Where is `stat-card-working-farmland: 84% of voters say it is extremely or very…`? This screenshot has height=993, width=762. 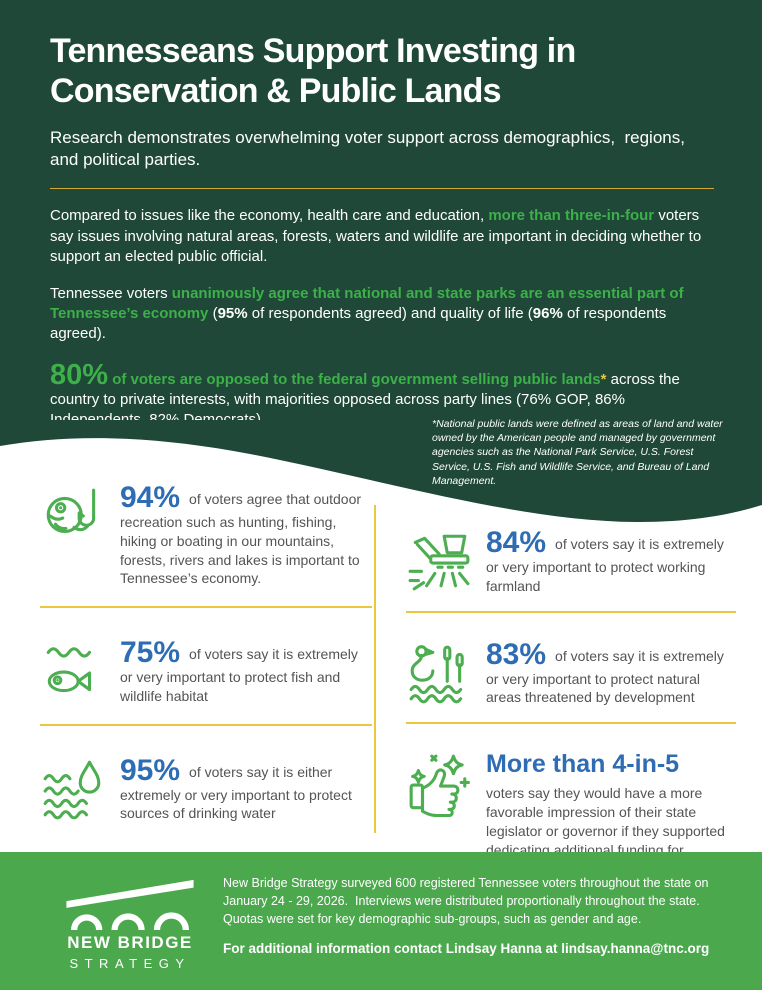
stat-card-working-farmland: 84% of voters say it is extremely or very… is located at coordinates (571, 562).